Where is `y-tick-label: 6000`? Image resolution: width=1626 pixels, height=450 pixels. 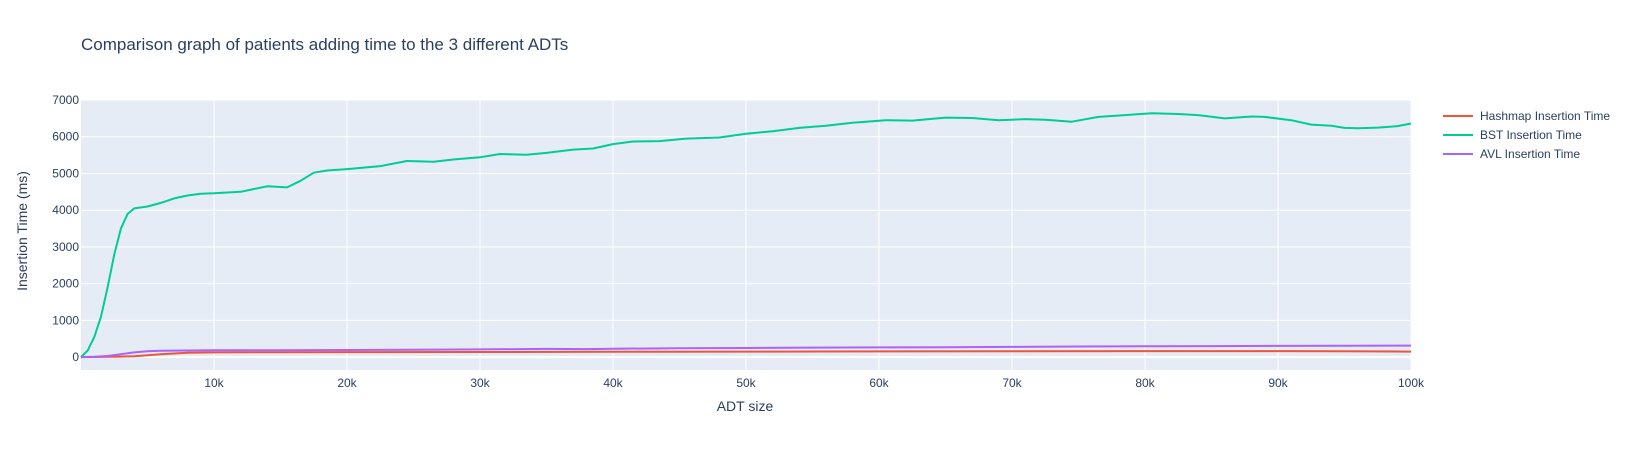
y-tick-label: 6000 is located at coordinates (65, 137).